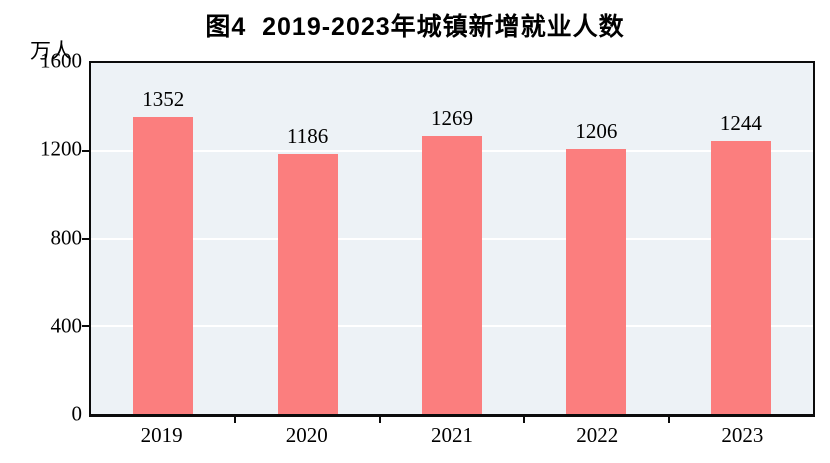  I want to click on bar-value-label: 1206, so click(596, 131).